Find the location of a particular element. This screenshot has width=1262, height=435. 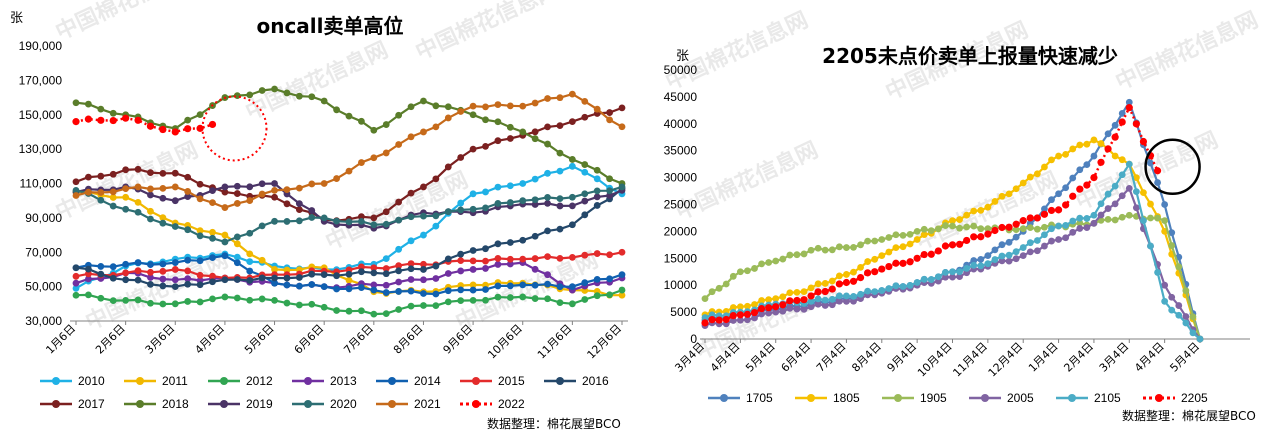

legend-item-2013: 2013 is located at coordinates (324, 381).